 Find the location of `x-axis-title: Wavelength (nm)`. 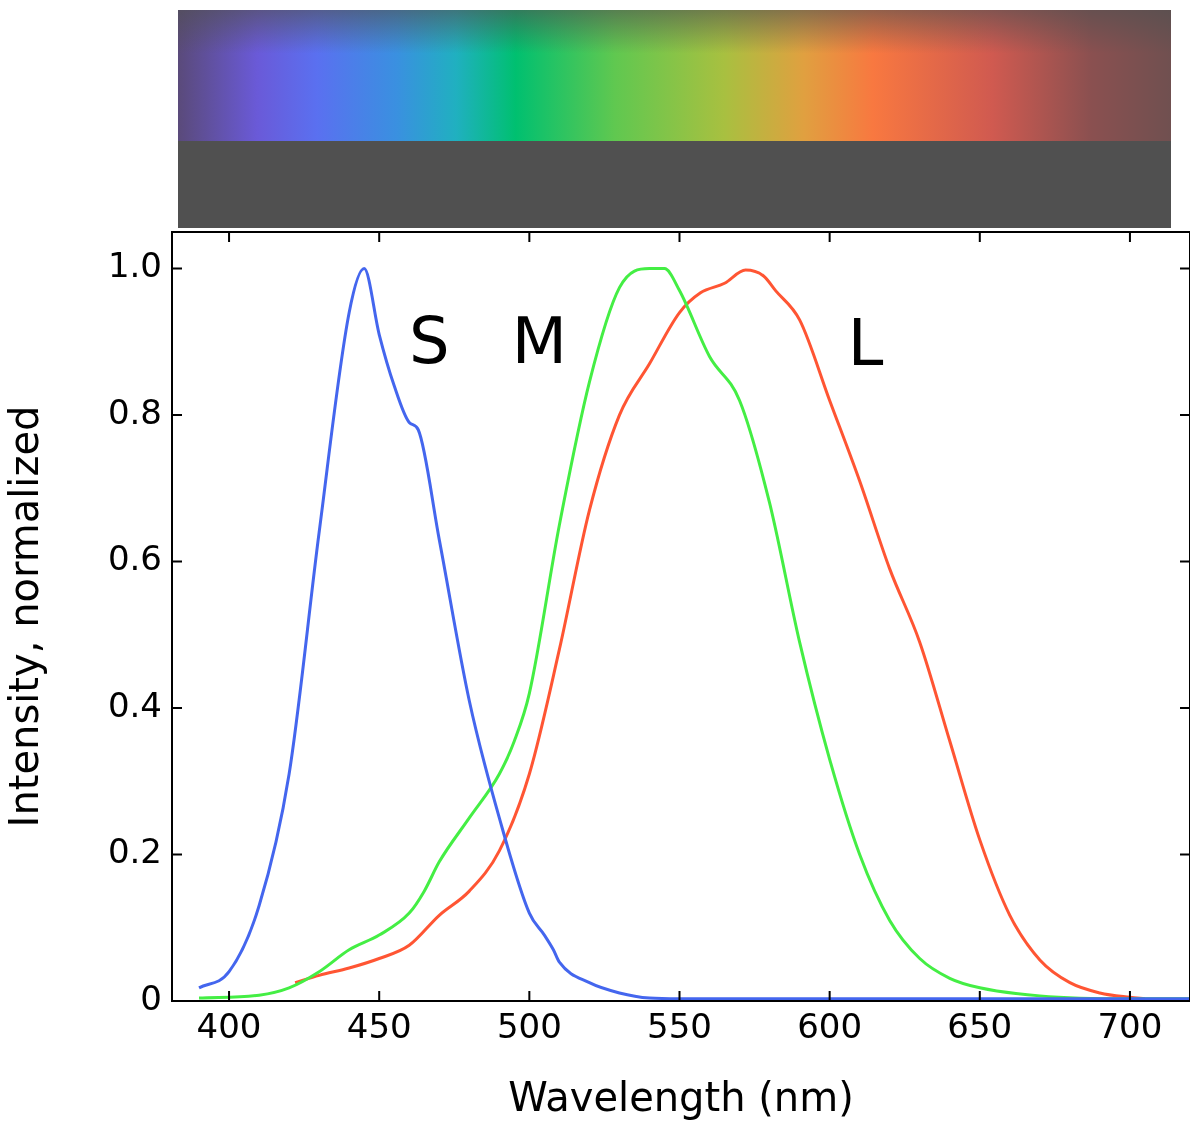

x-axis-title: Wavelength (nm) is located at coordinates (681, 1097).